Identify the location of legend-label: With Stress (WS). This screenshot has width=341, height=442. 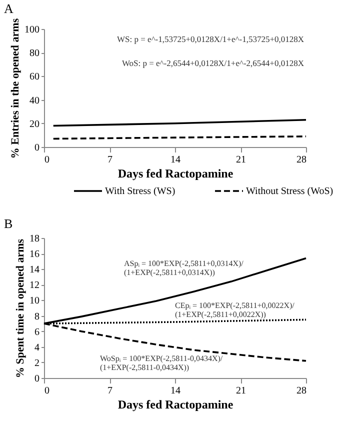
(140, 191).